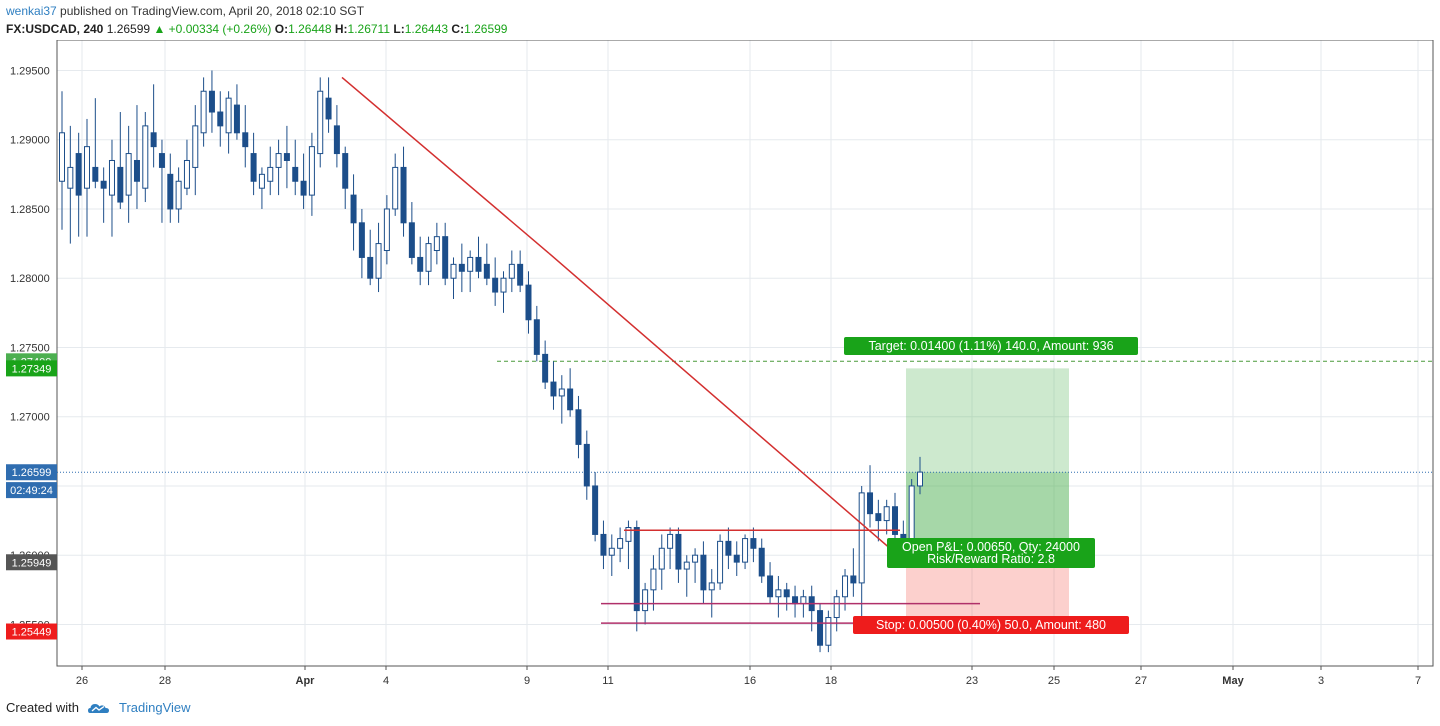 The width and height of the screenshot is (1440, 726). I want to click on stop-label-box, so click(991, 625).